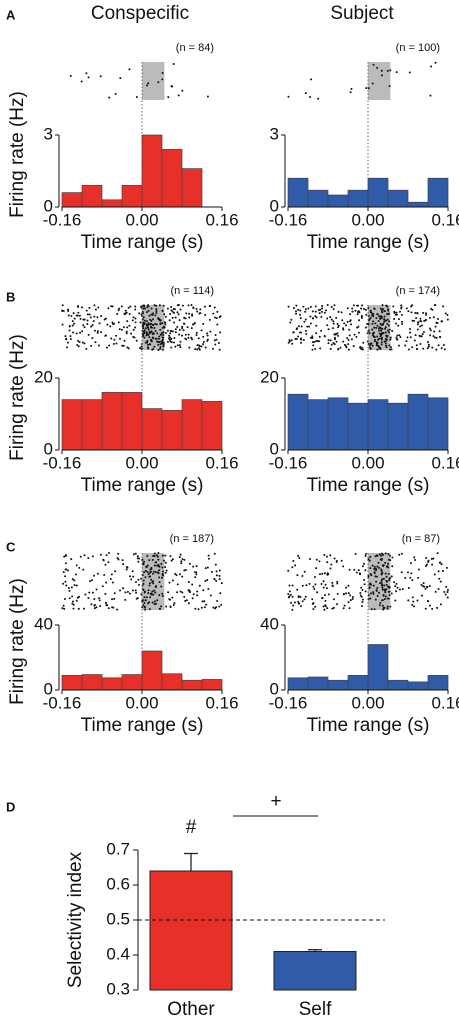 The width and height of the screenshot is (459, 1023). What do you see at coordinates (418, 48) in the screenshot?
I see `n-annotation: (n = 100)` at bounding box center [418, 48].